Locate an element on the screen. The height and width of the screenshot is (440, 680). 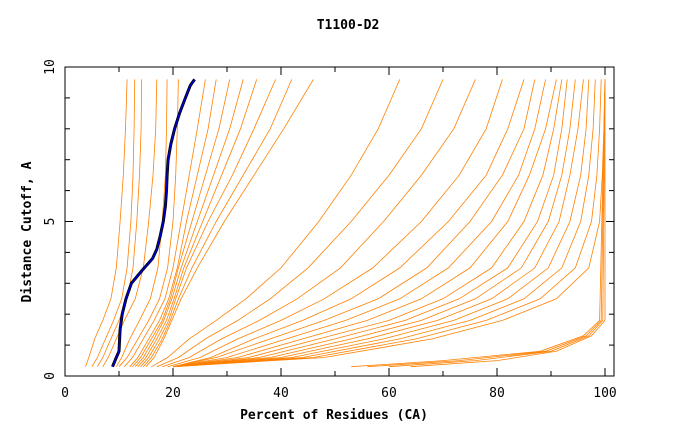
chart-title: T1100-D2 is located at coordinates (348, 25).